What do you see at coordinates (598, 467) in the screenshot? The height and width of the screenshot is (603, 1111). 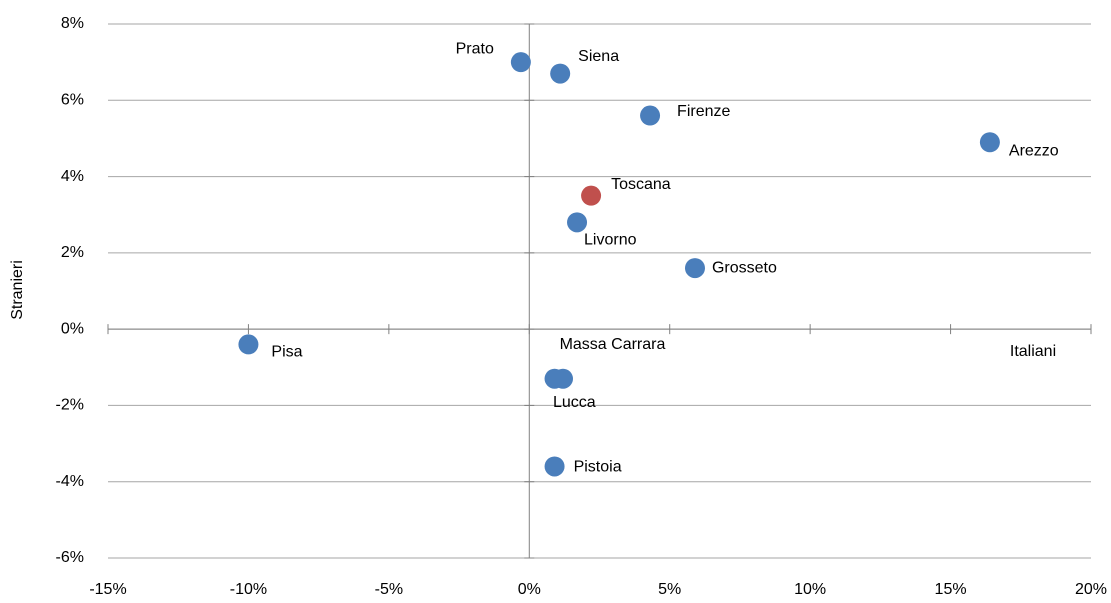 I see `point-label: Pistoia` at bounding box center [598, 467].